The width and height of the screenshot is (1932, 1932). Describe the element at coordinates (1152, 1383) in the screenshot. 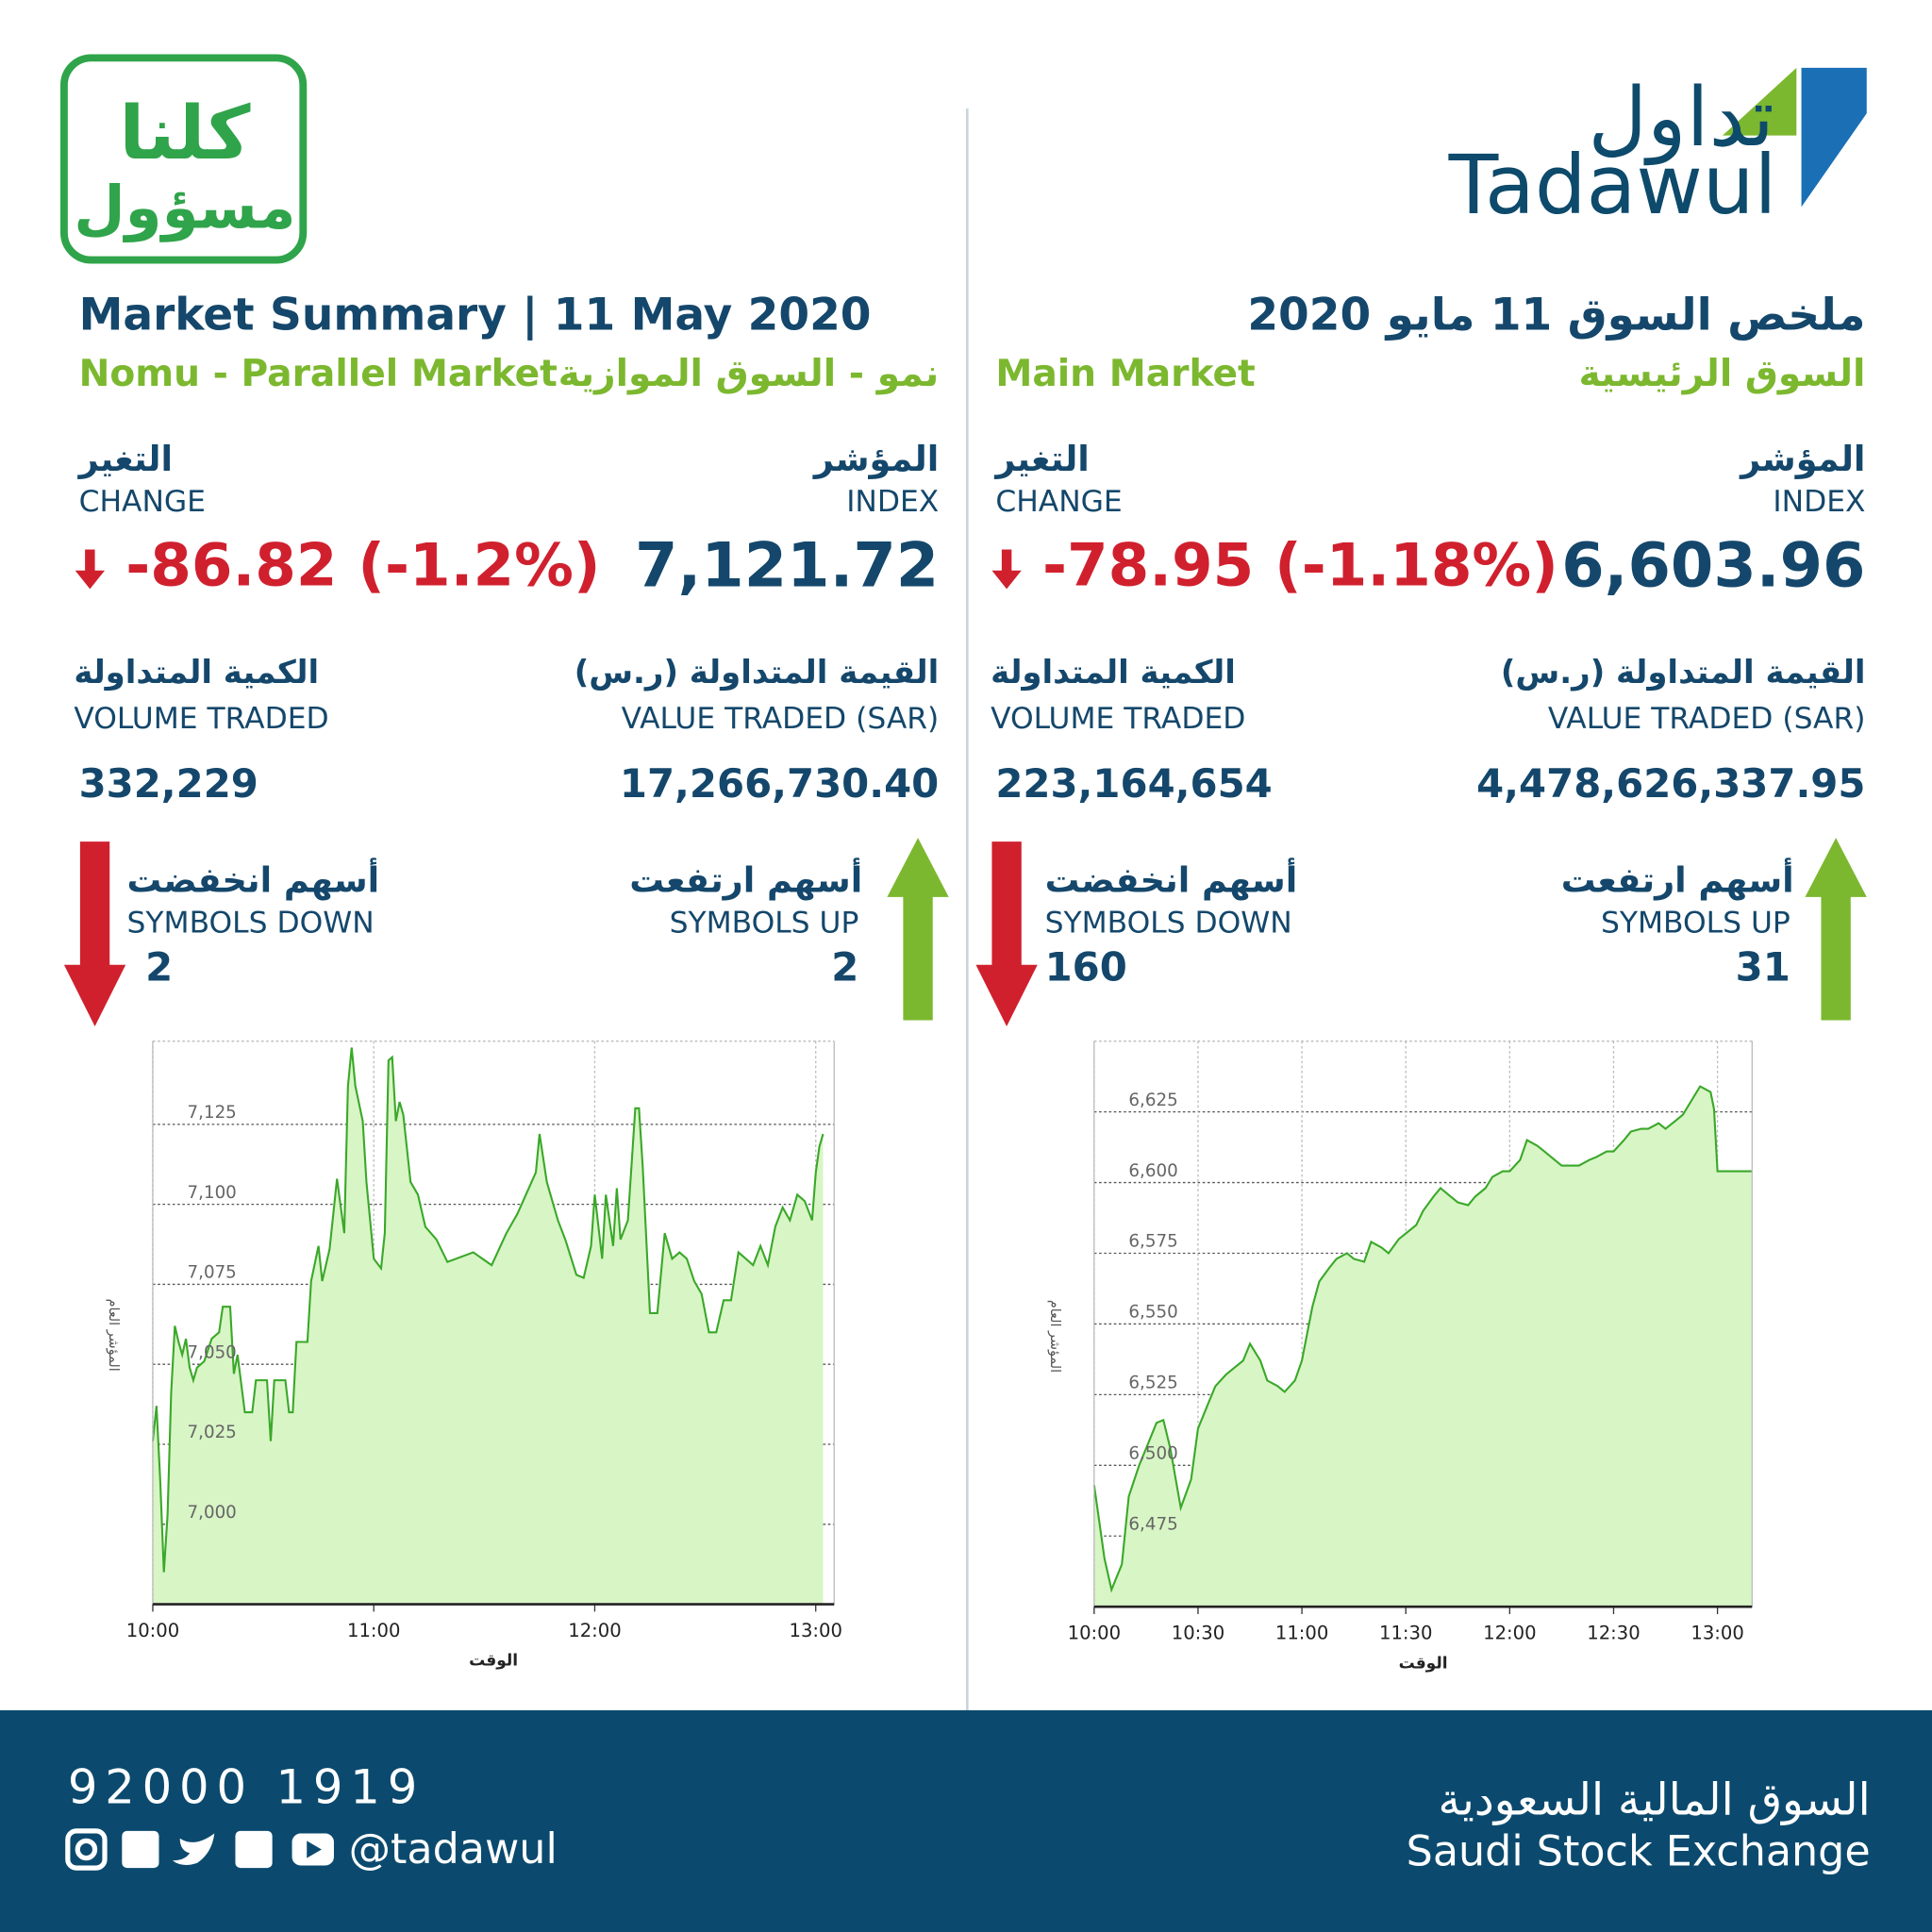

I see `y-tick-label: 6,525` at that location.